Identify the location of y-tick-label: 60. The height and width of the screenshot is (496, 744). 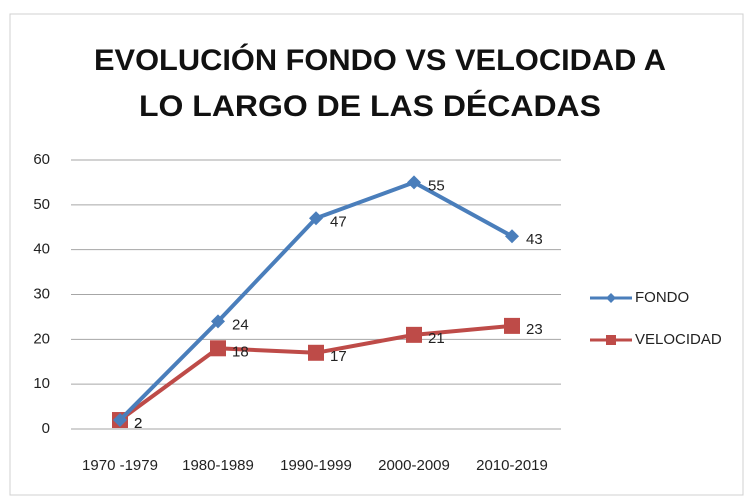
(41, 159).